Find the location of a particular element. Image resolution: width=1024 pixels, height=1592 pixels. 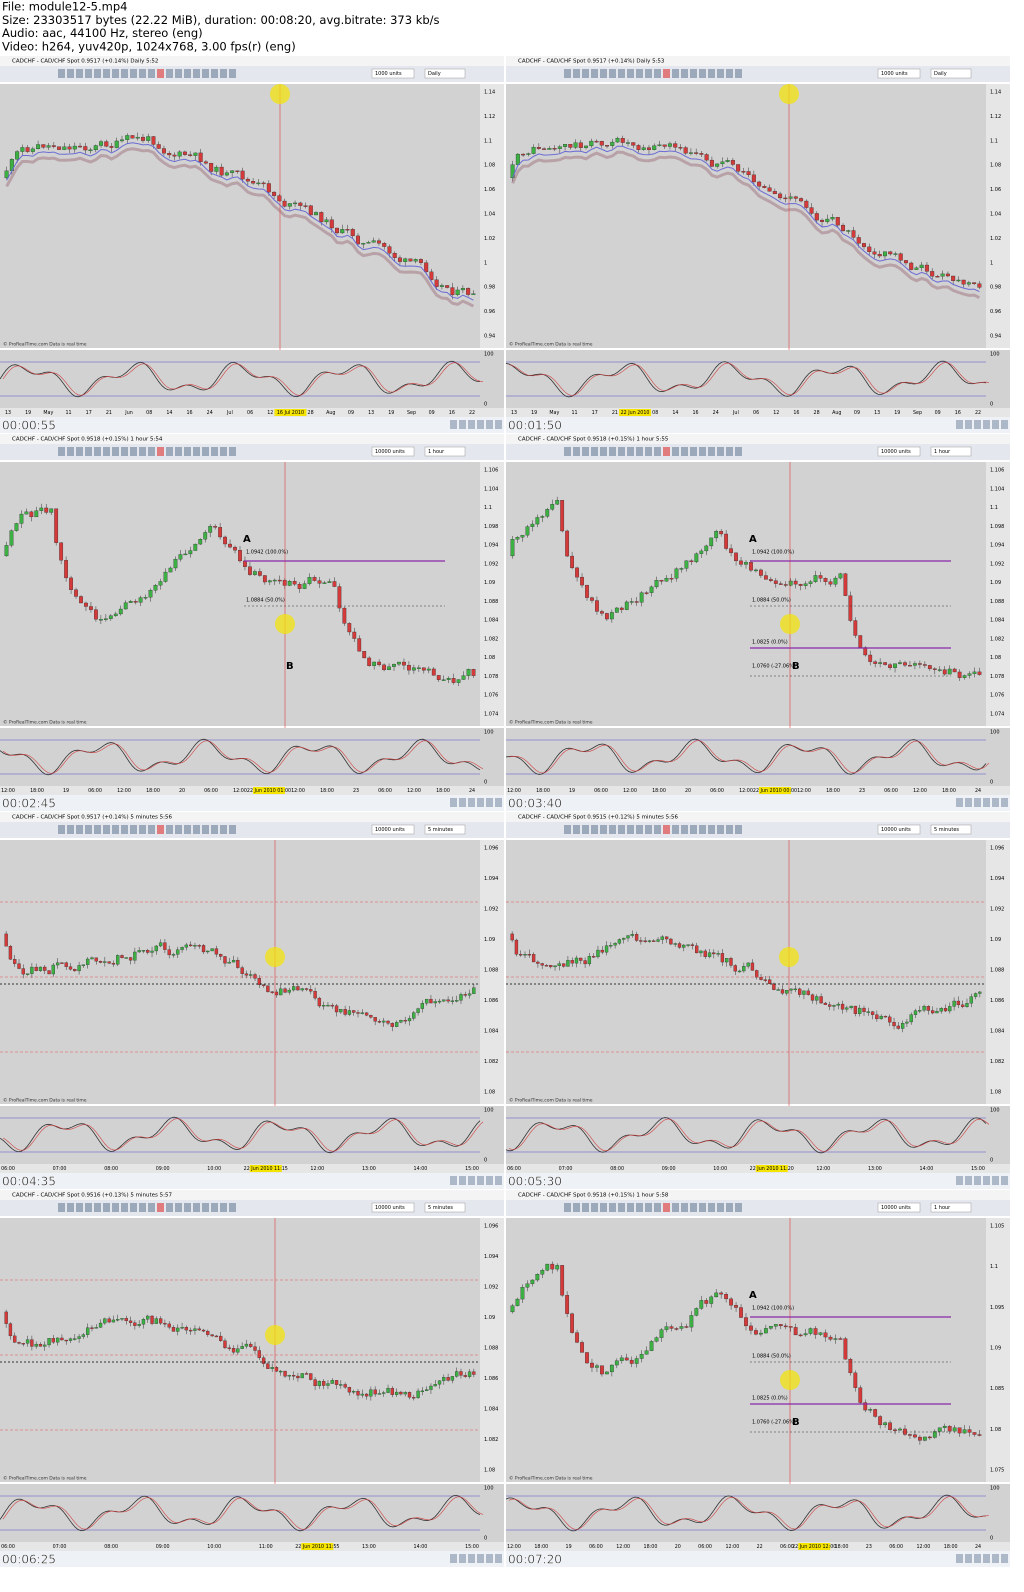

time-label: 20 is located at coordinates (688, 791).